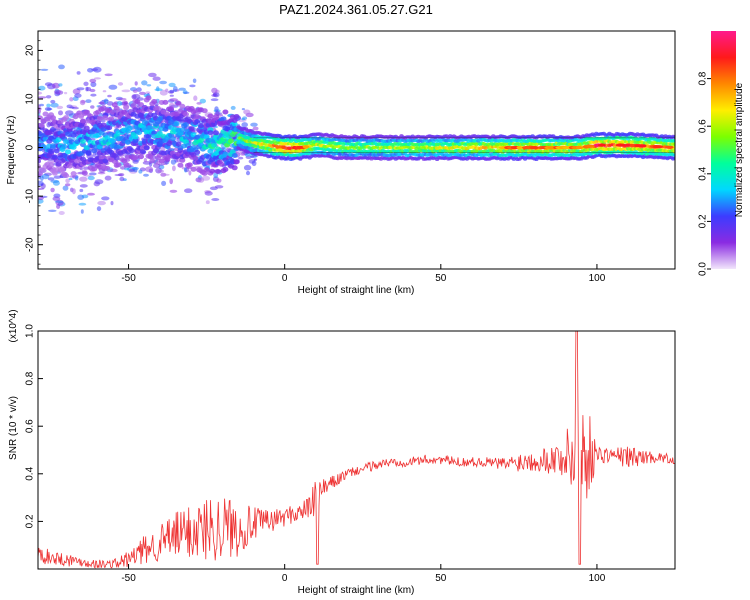 This screenshot has width=750, height=600. Describe the element at coordinates (30, 195) in the screenshot. I see `y-tick-label: -10` at that location.